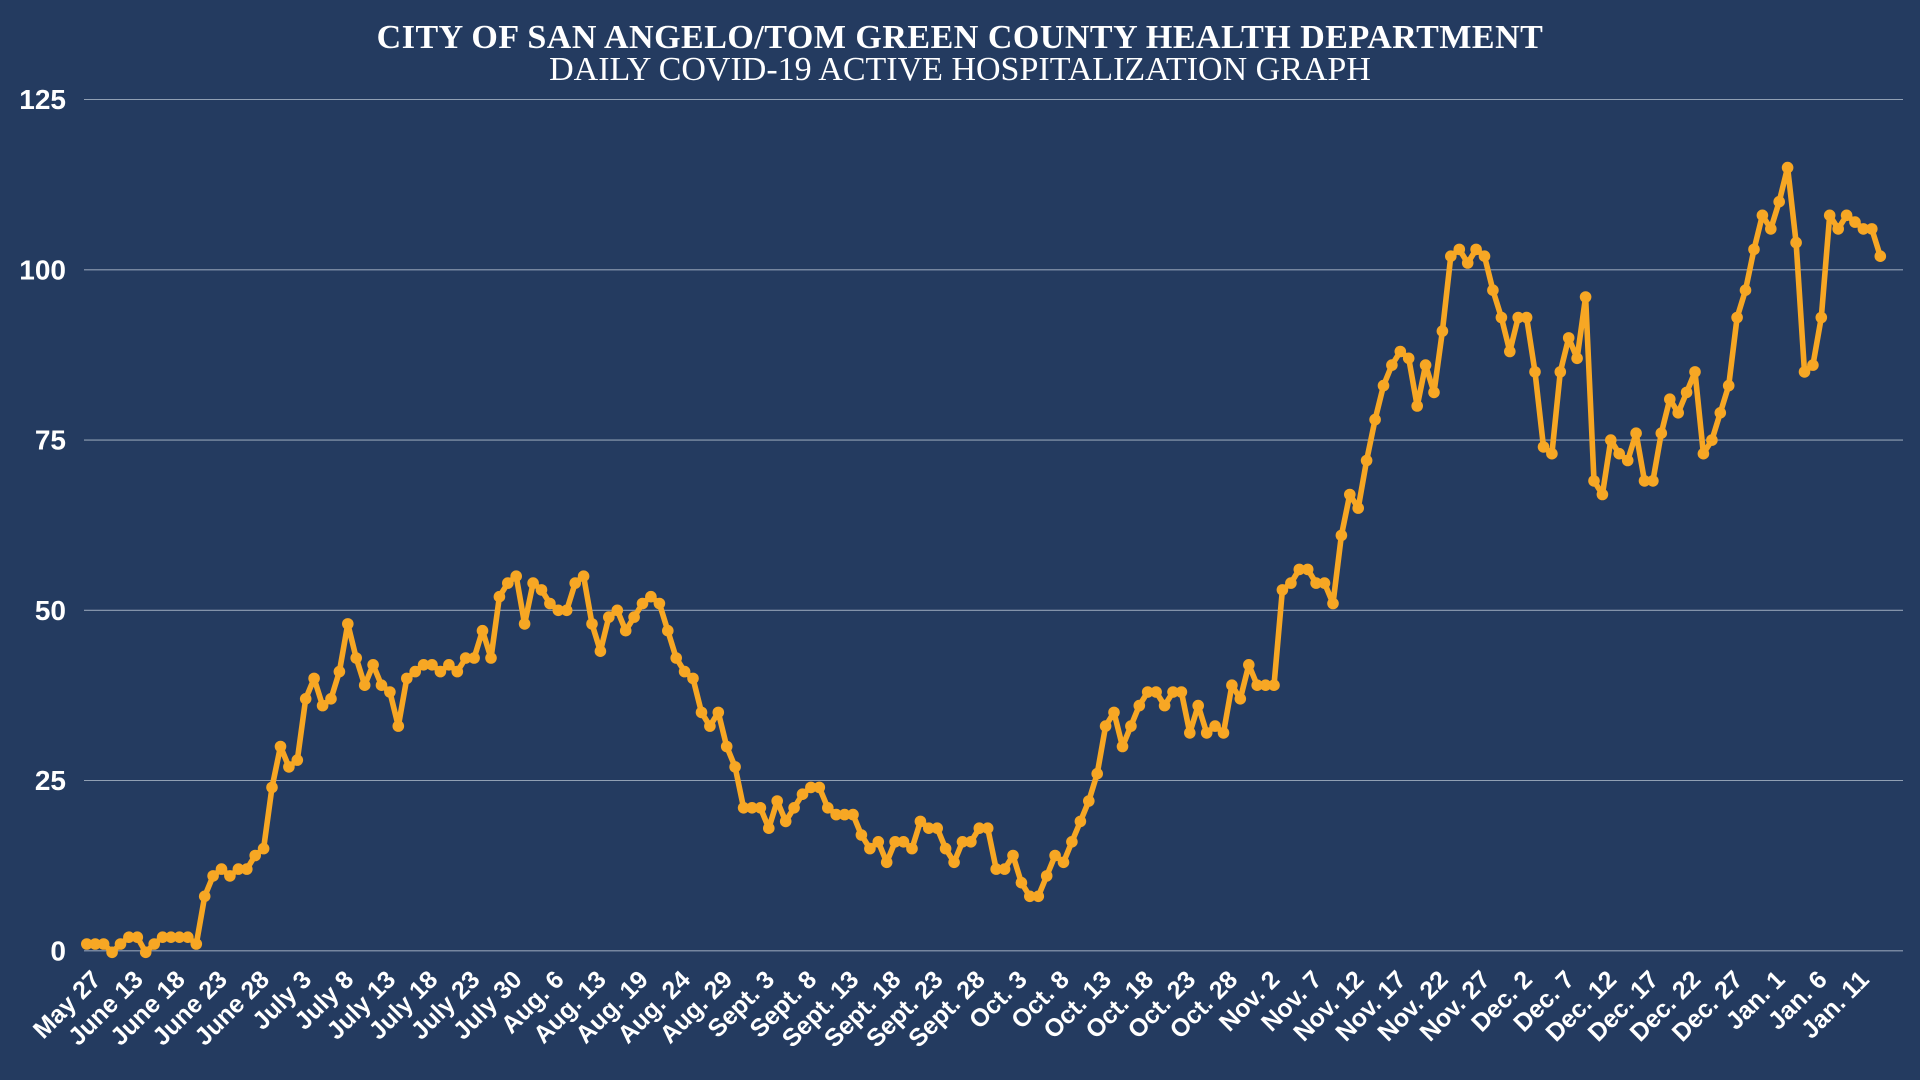 This screenshot has height=1080, width=1920. I want to click on svg-text: 75, so click(50, 440).